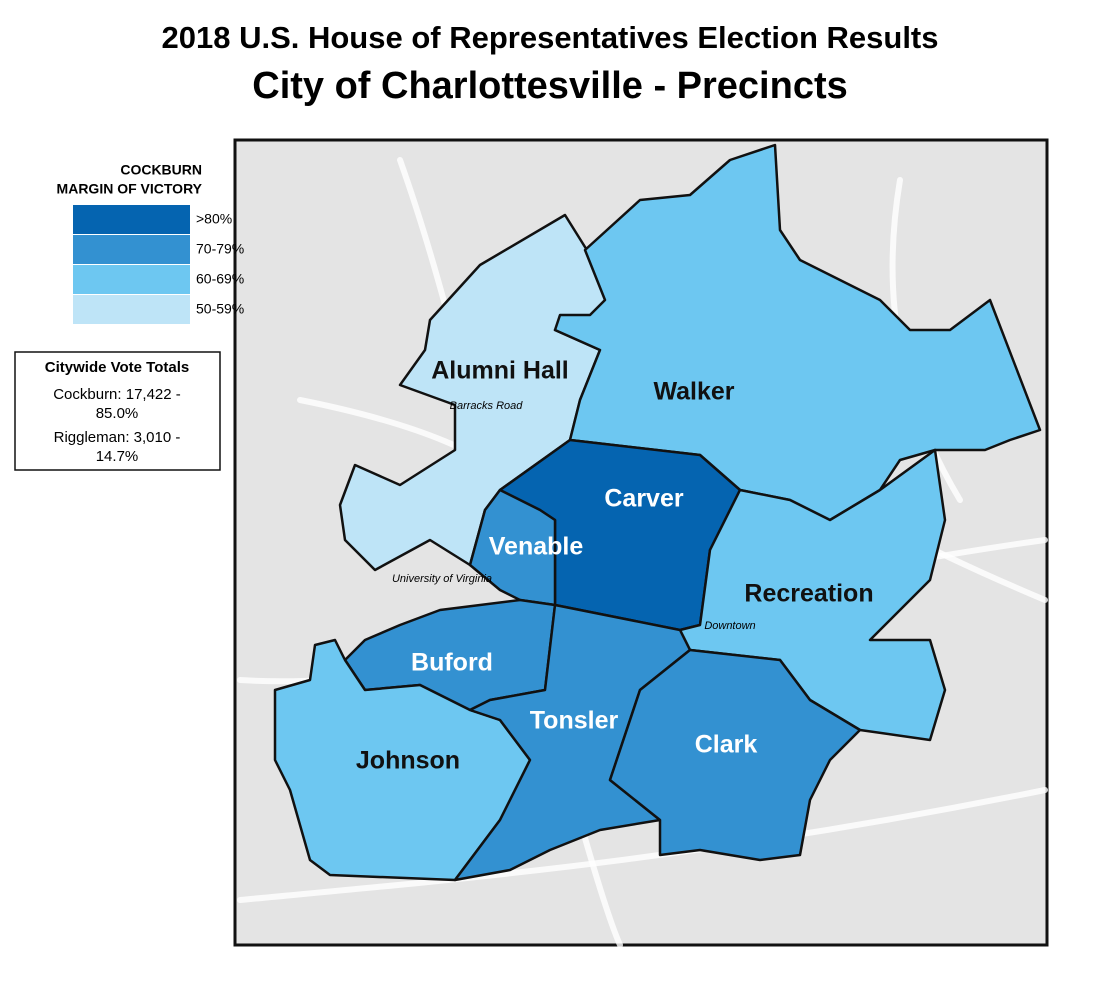 The image size is (1100, 995). Describe the element at coordinates (487, 406) in the screenshot. I see `place-label: Barracks Road` at that location.